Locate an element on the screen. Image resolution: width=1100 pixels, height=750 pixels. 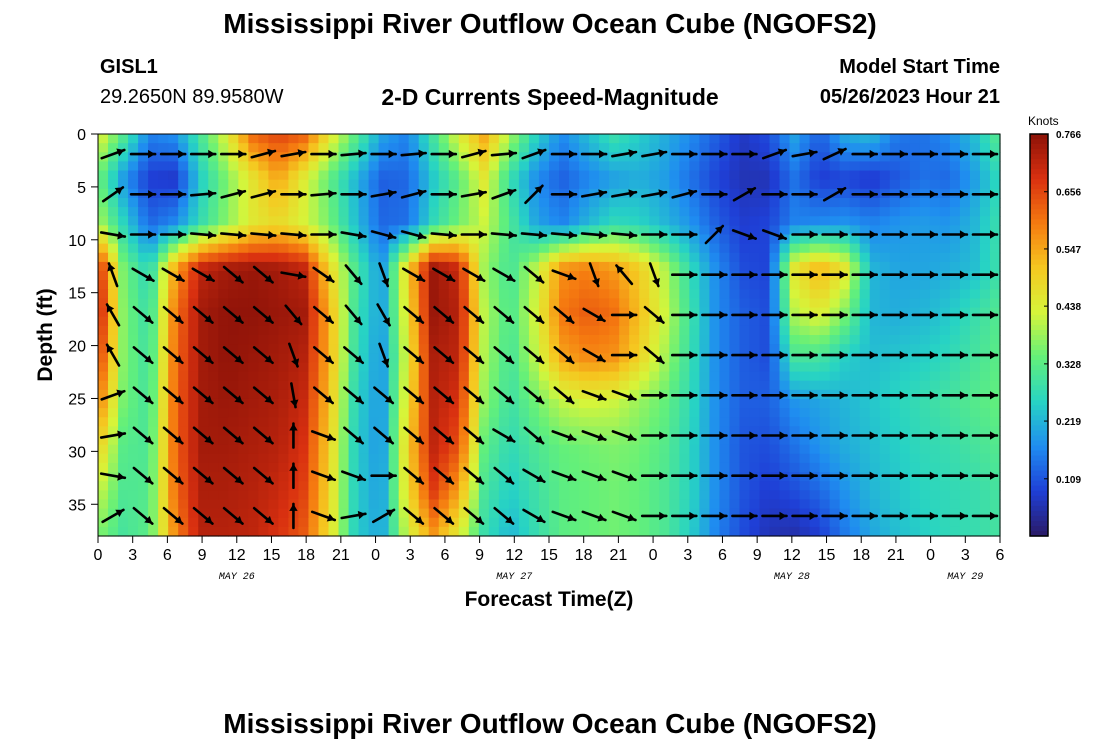
x-tick-label: 6 is located at coordinates (167, 555).